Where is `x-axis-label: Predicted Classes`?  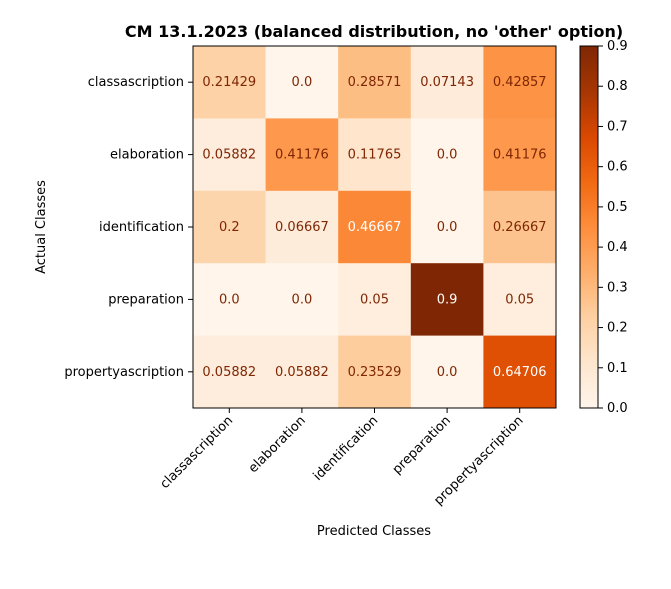 x-axis-label: Predicted Classes is located at coordinates (374, 531).